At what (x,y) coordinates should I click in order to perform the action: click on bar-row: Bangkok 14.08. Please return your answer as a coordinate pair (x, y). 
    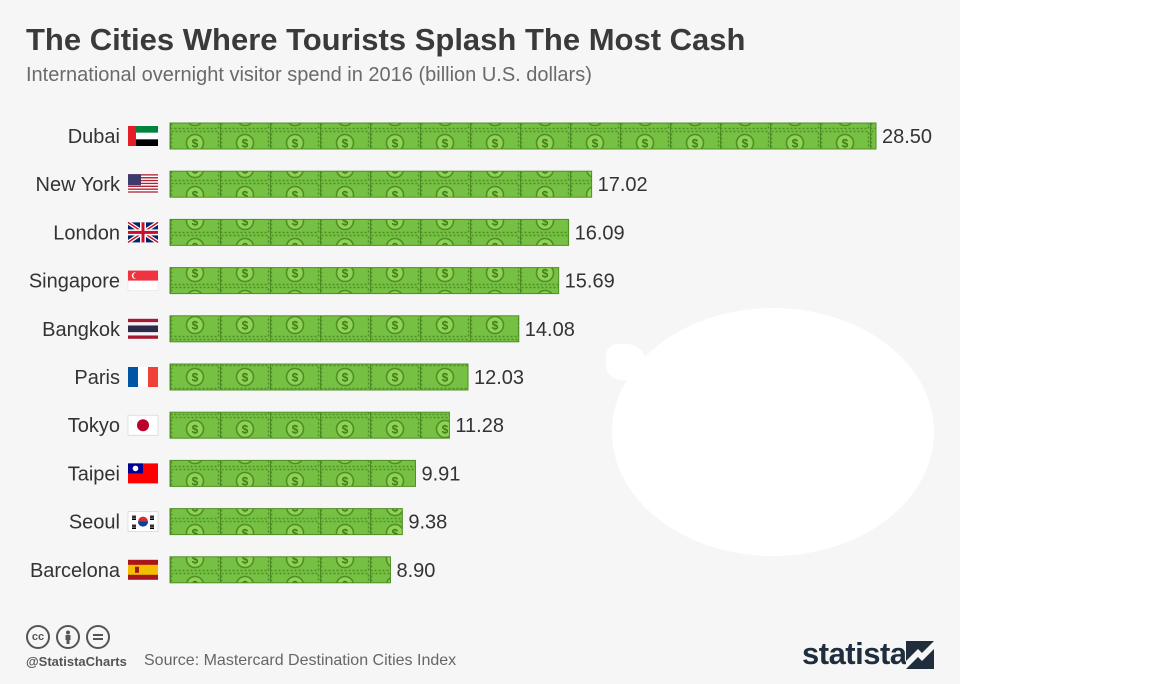
    Looking at the image, I should click on (308, 329).